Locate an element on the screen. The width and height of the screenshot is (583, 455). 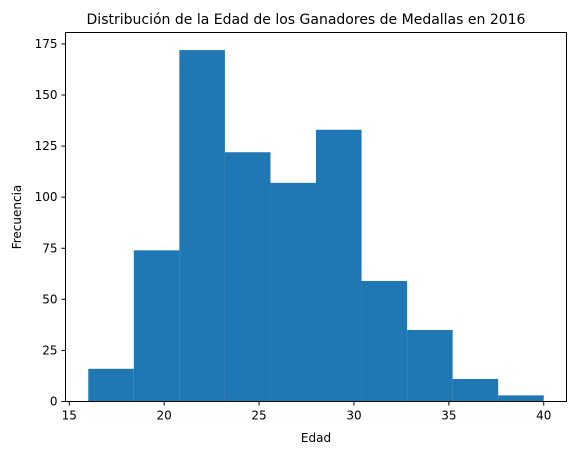
x-tick-label: 35 is located at coordinates (448, 416).